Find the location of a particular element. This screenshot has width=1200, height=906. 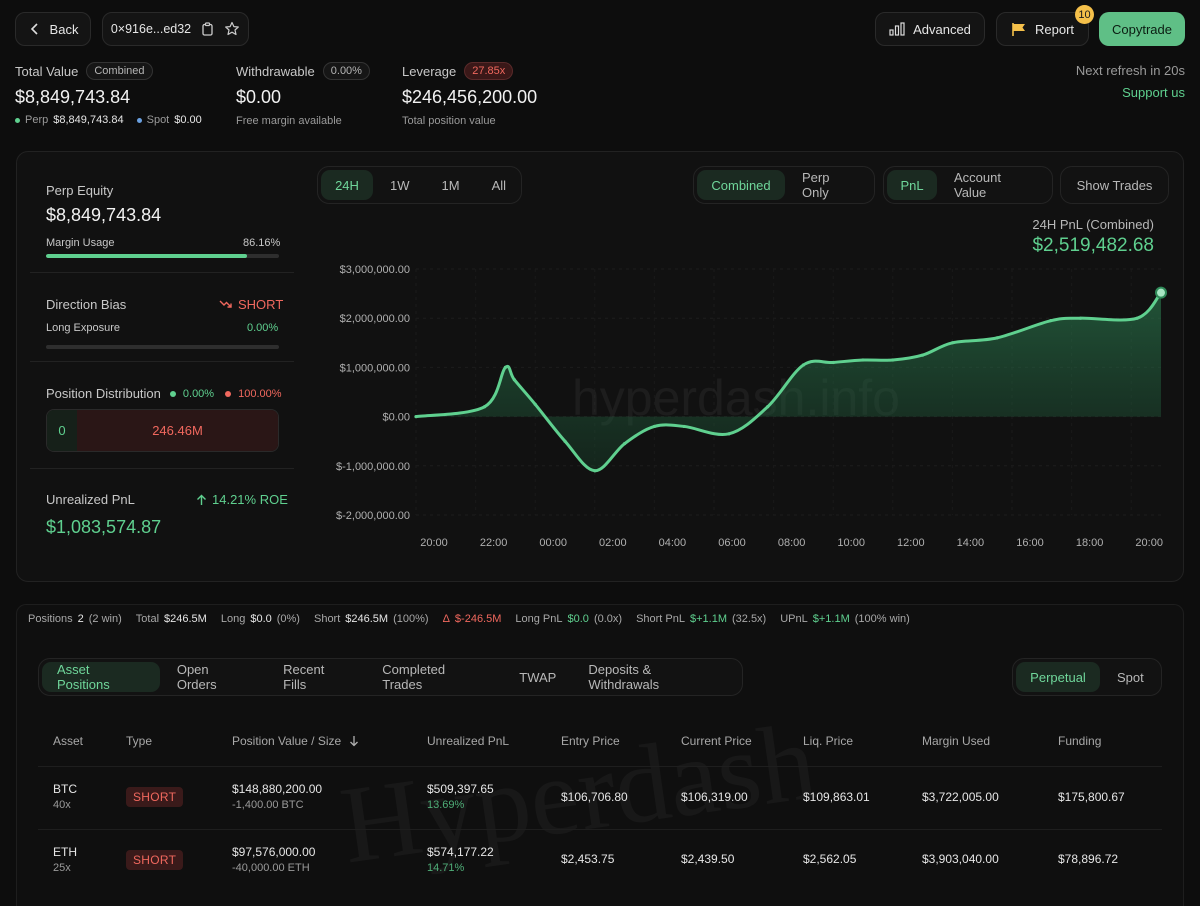

col-funding: Funding is located at coordinates (1080, 741).